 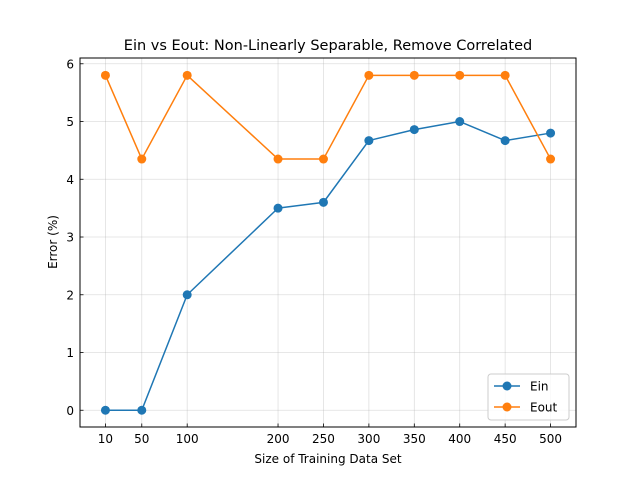 What do you see at coordinates (70, 64) in the screenshot?
I see `y-tick-label: 6` at bounding box center [70, 64].